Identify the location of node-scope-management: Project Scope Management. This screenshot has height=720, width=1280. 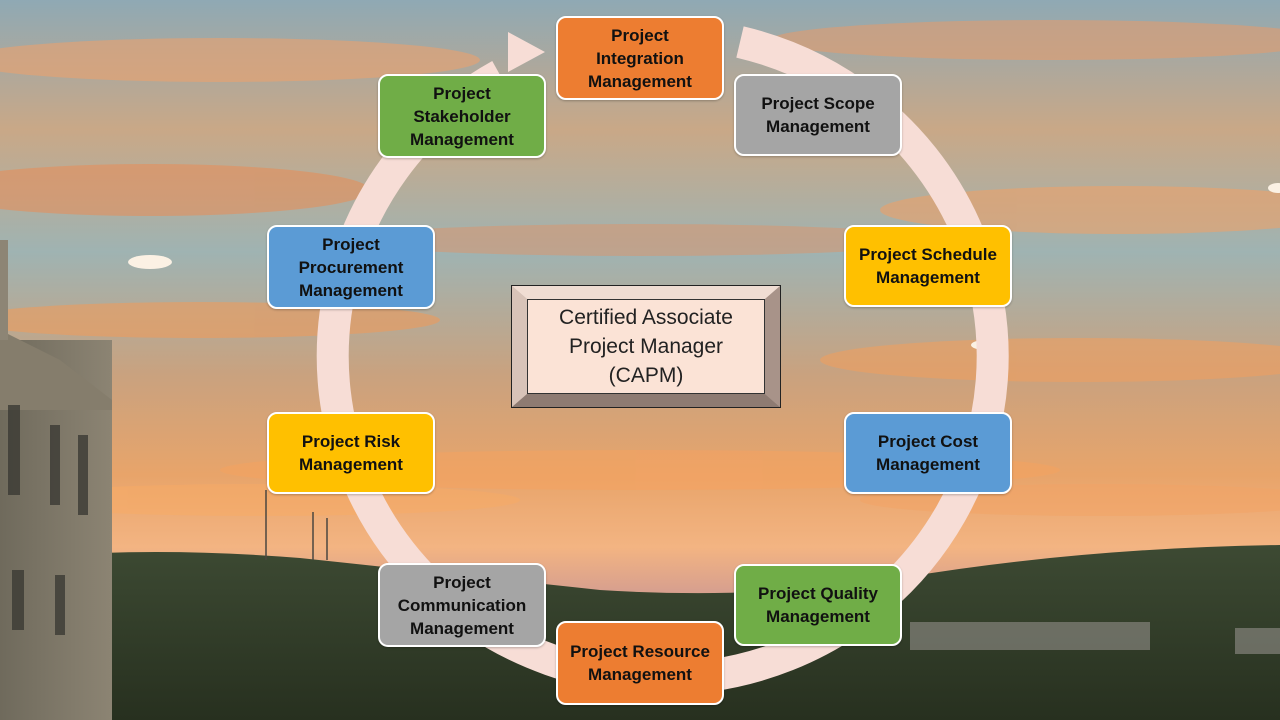
(818, 115).